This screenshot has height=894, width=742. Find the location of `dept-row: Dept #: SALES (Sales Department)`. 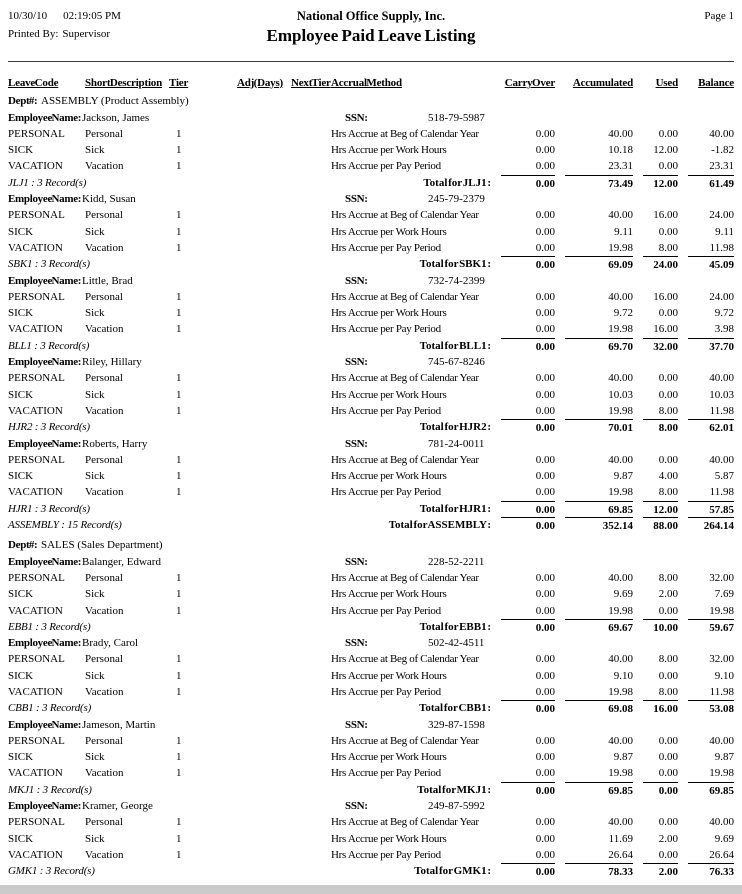

dept-row: Dept #: SALES (Sales Department) is located at coordinates (371, 545).